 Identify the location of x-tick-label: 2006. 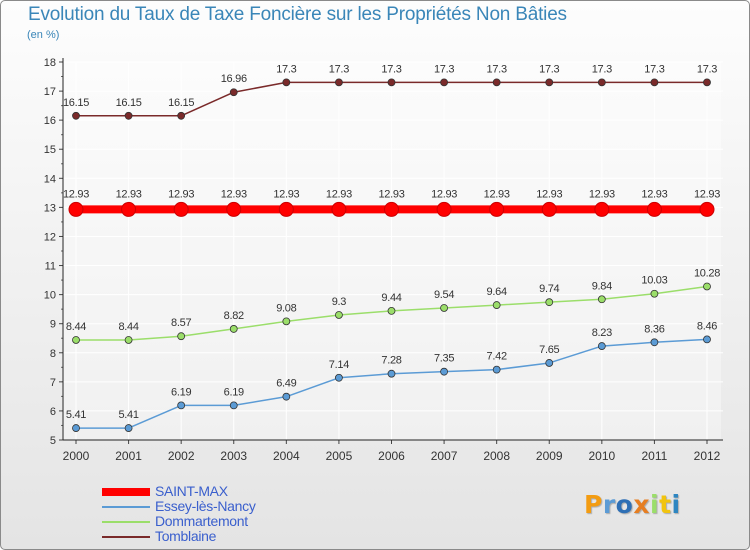
(391, 456).